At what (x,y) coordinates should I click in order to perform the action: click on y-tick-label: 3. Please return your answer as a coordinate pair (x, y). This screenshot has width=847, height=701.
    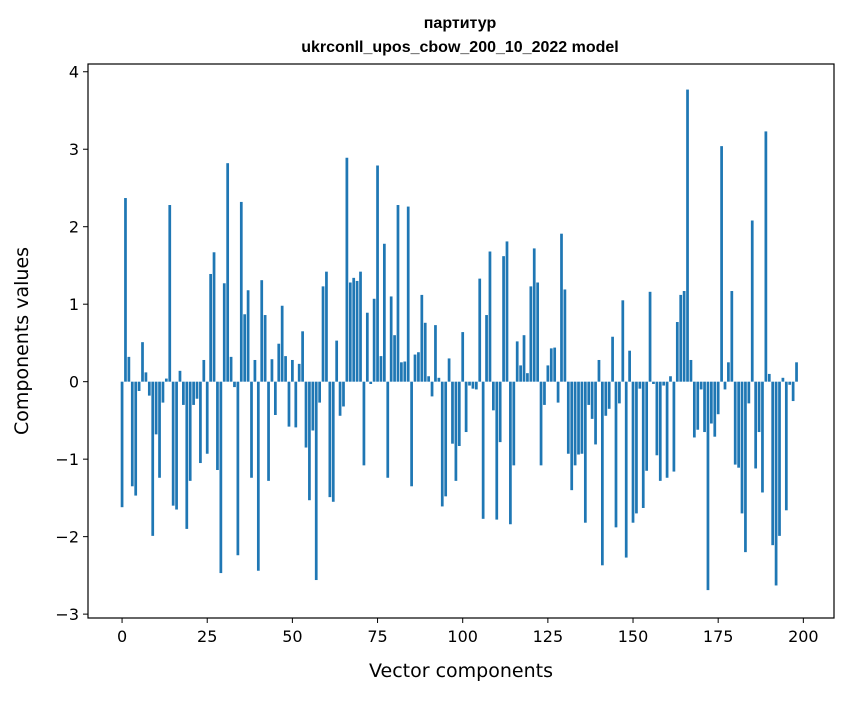
    Looking at the image, I should click on (74, 149).